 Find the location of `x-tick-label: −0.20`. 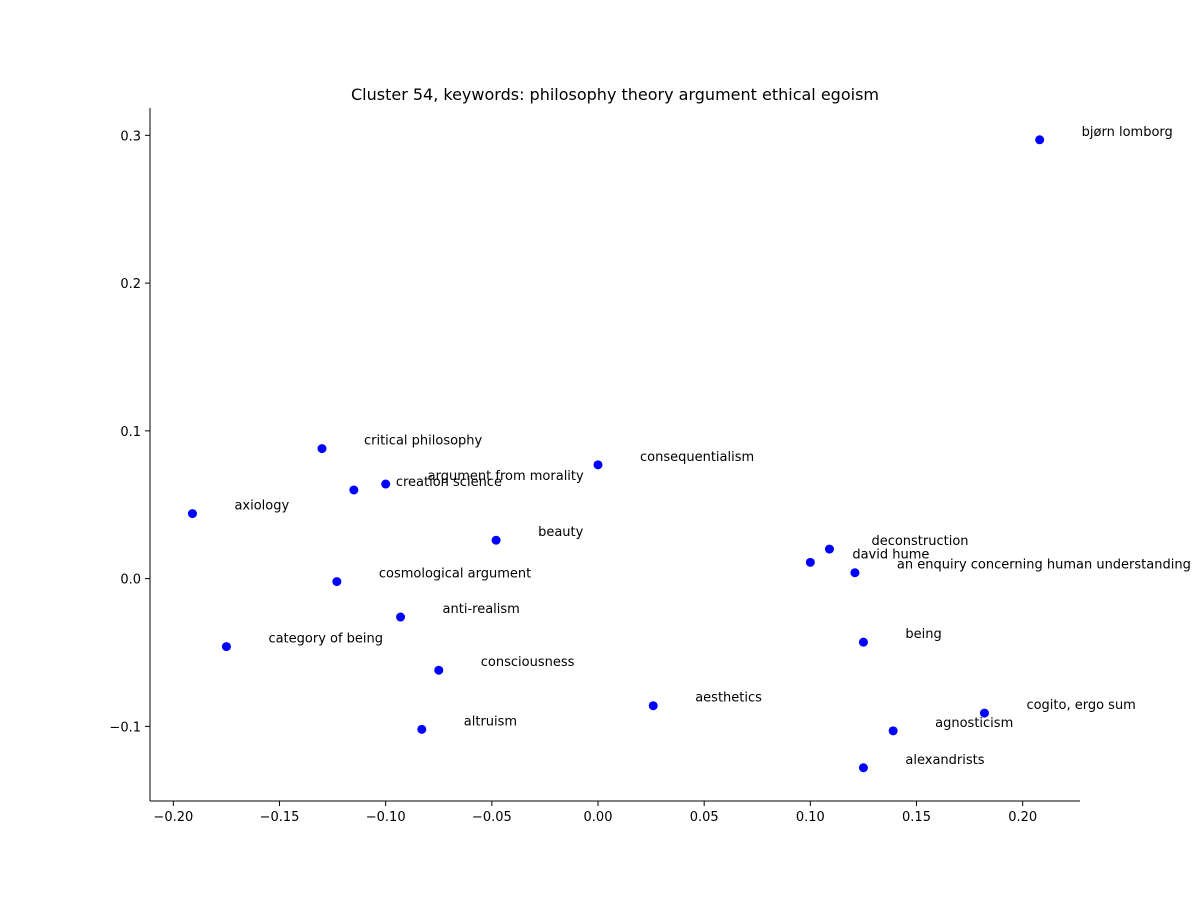

x-tick-label: −0.20 is located at coordinates (173, 817).